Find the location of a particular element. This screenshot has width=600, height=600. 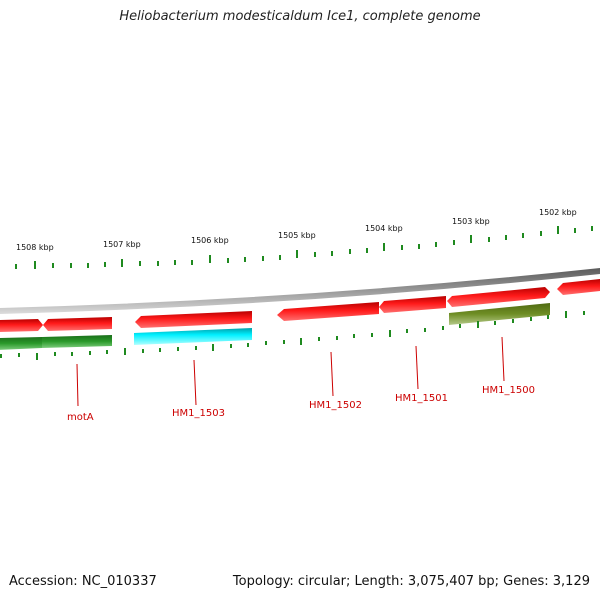

scale-label: 1507 kbp is located at coordinates (122, 244).